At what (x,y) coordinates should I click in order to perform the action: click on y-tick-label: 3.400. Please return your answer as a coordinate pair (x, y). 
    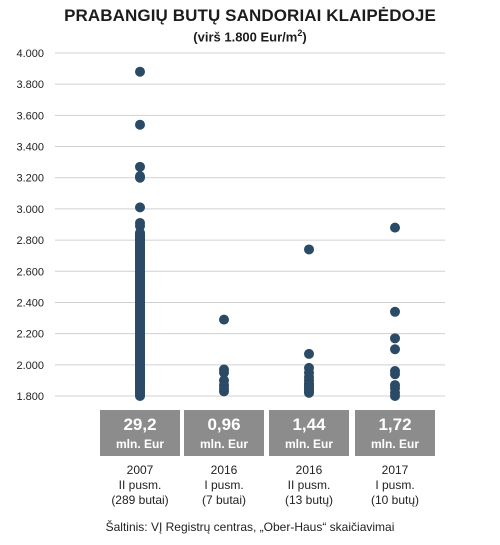
    Looking at the image, I should click on (30, 148).